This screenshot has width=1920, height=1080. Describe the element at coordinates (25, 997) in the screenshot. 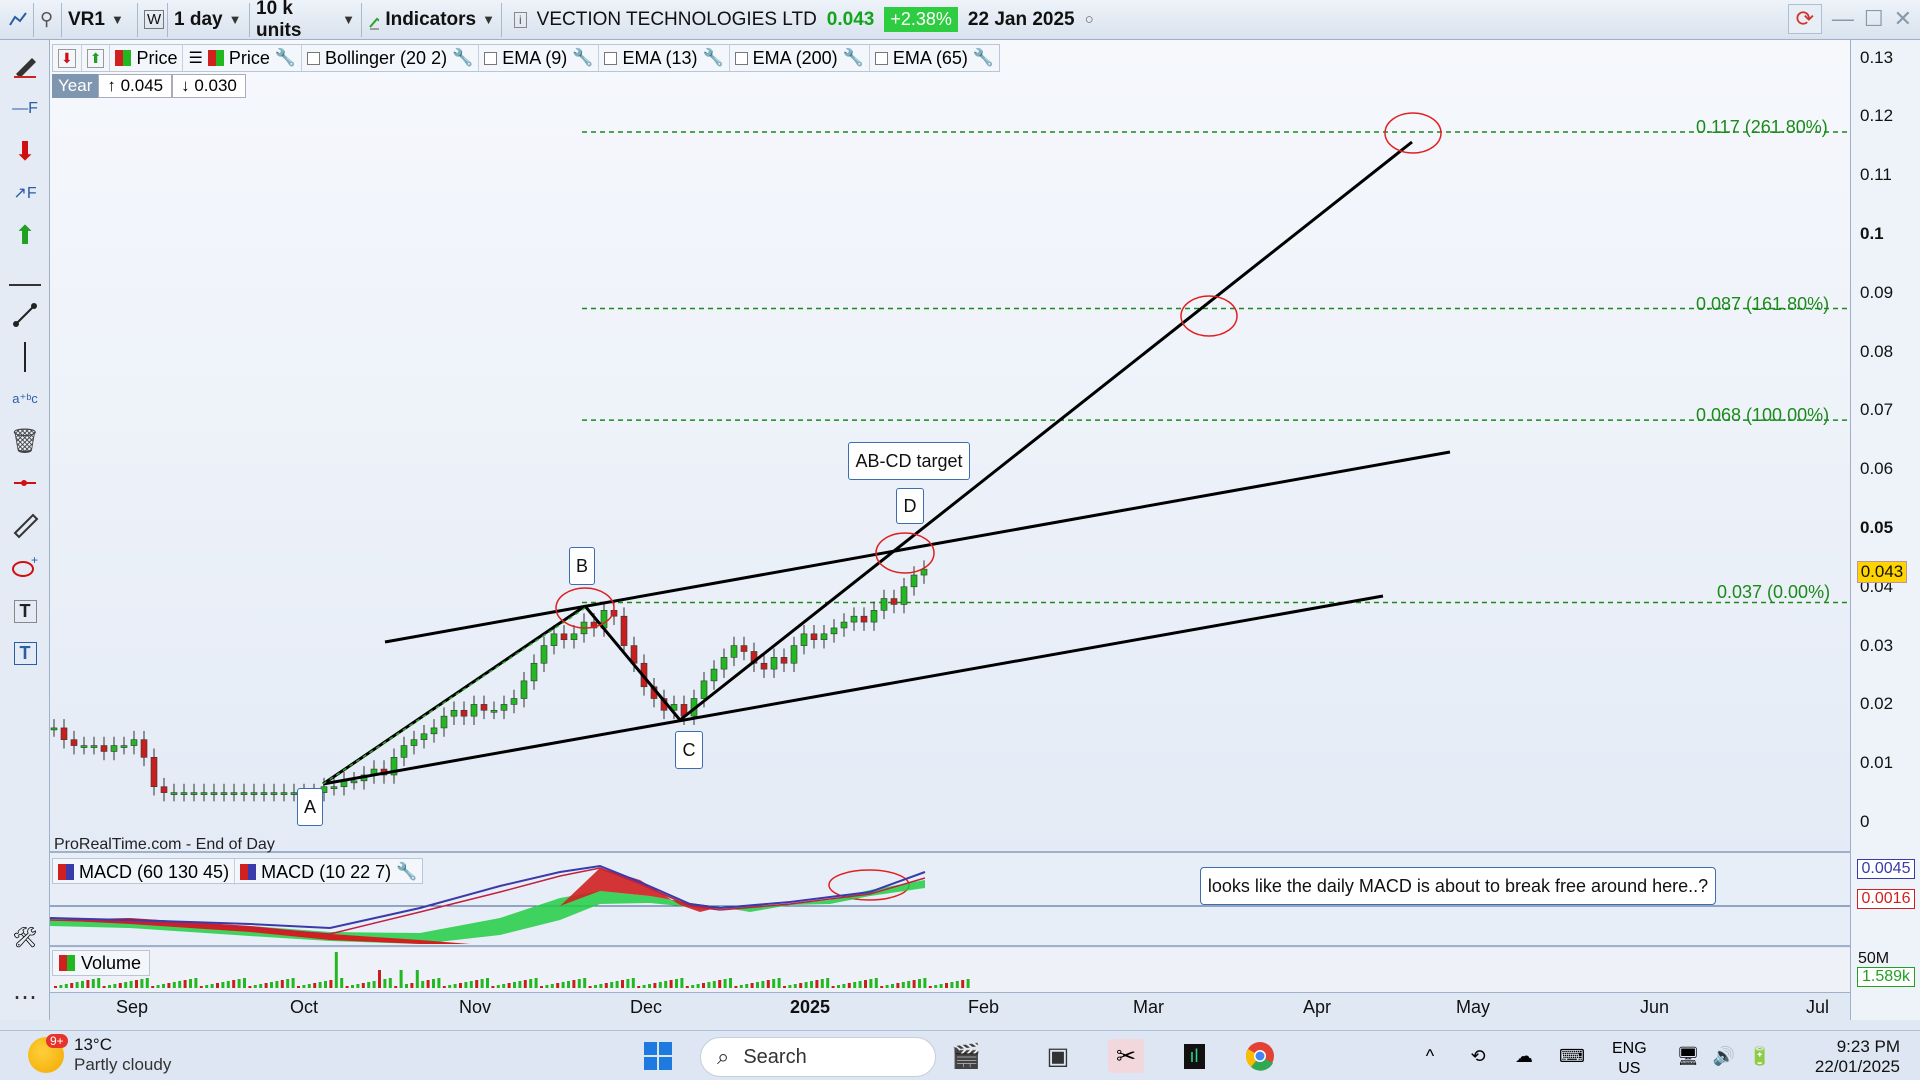

I see `more-tools: ⋯` at that location.